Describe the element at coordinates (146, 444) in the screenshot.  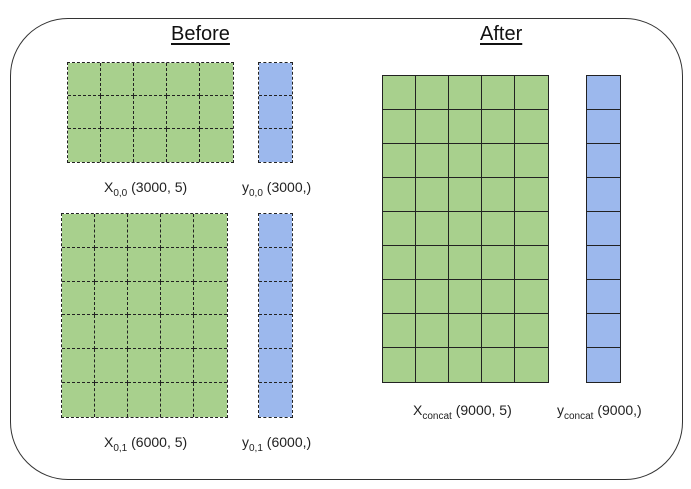
I see `label-x01: X0,1 (6000, 5)` at that location.